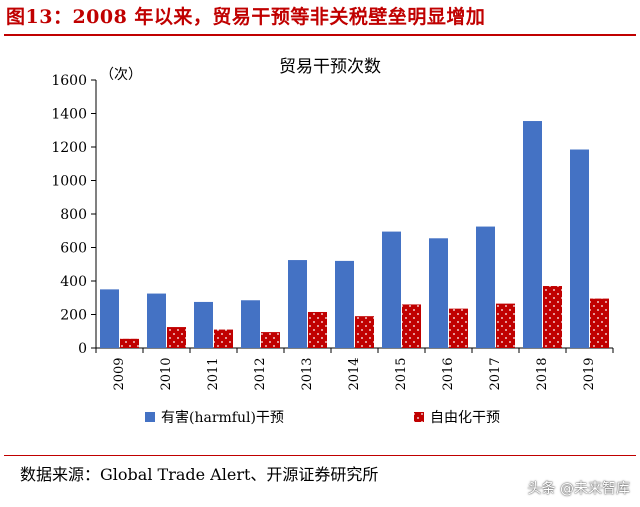 Image resolution: width=640 pixels, height=507 pixels. I want to click on x-tick-label: 2018, so click(542, 373).